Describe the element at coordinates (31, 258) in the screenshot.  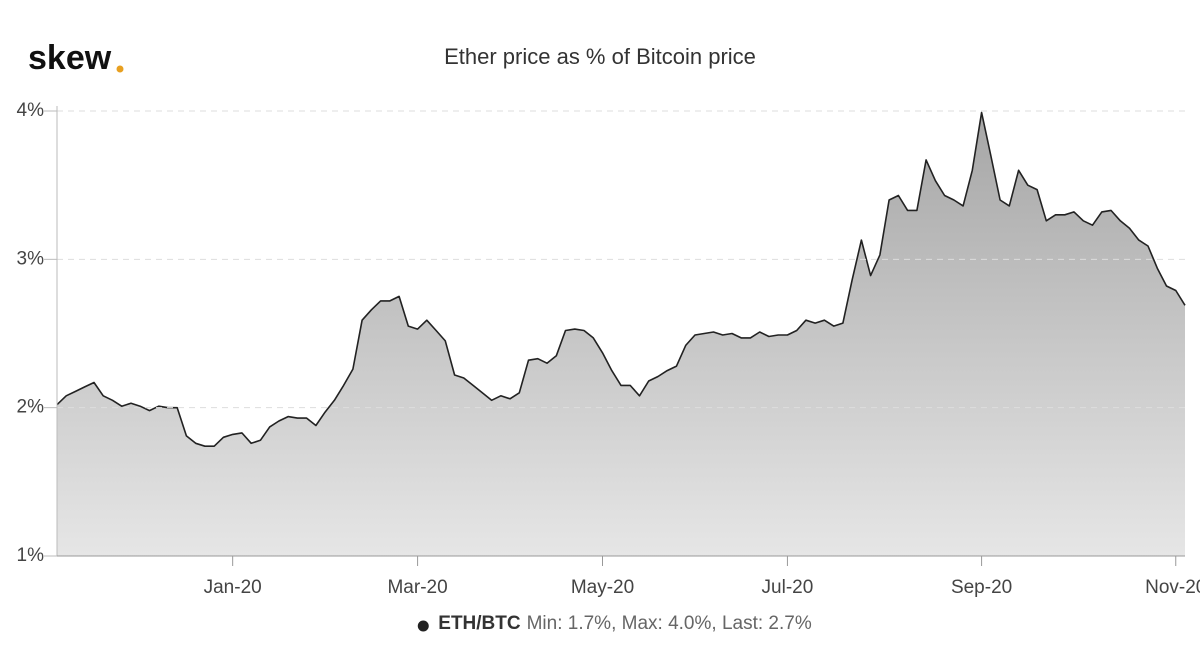
I see `y-tick-label: 3%` at that location.